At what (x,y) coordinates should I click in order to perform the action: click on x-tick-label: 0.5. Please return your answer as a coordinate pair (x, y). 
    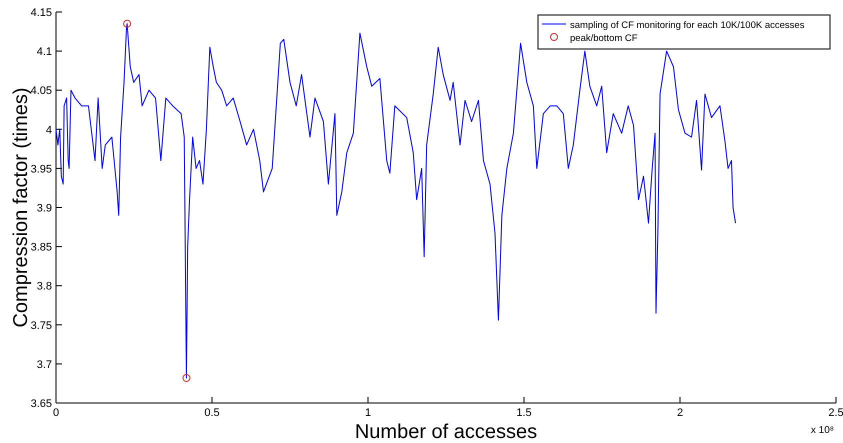
    Looking at the image, I should click on (212, 413).